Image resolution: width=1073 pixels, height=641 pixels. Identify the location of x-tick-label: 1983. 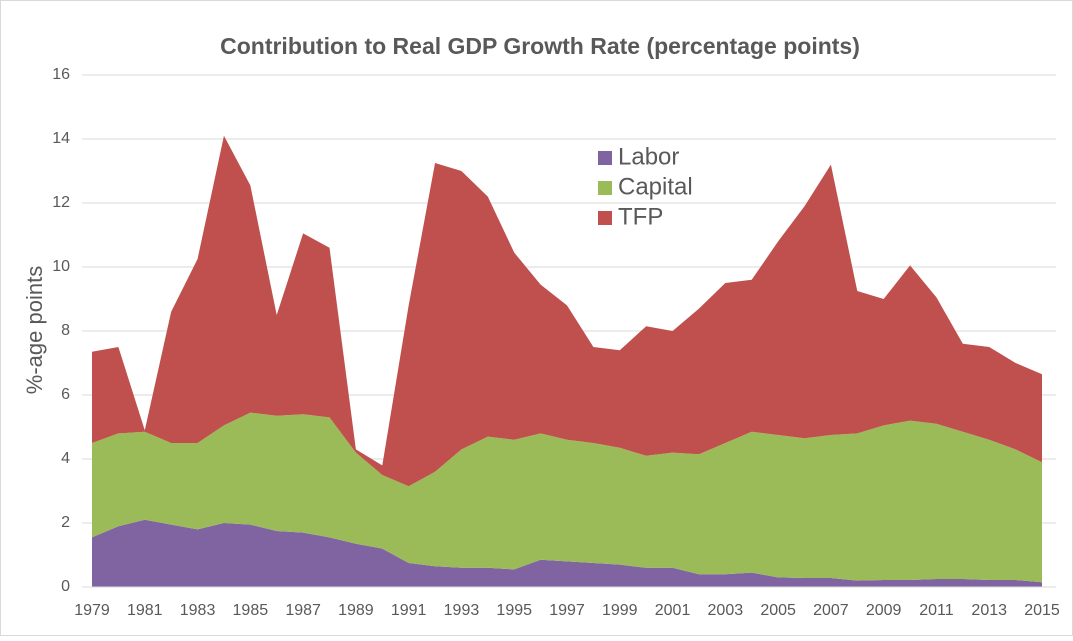
(198, 610).